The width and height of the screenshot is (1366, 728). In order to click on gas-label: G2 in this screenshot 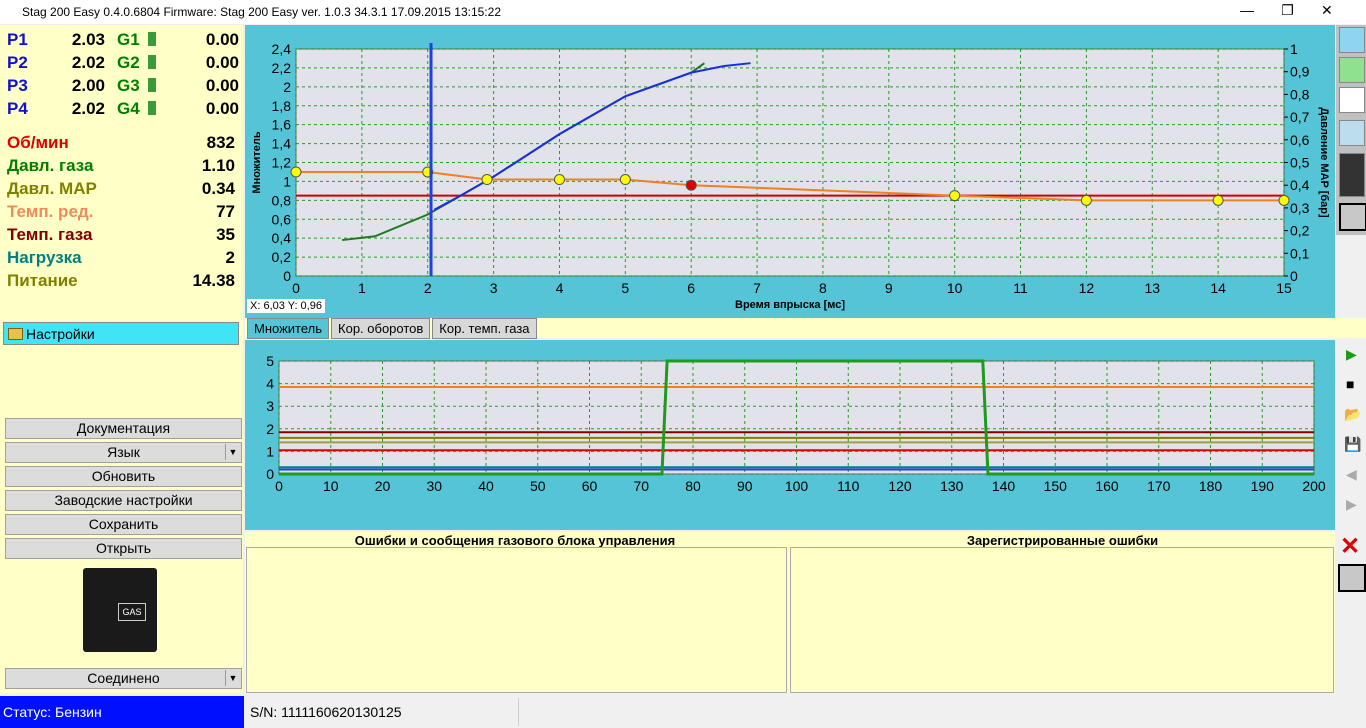, I will do `click(128, 62)`.